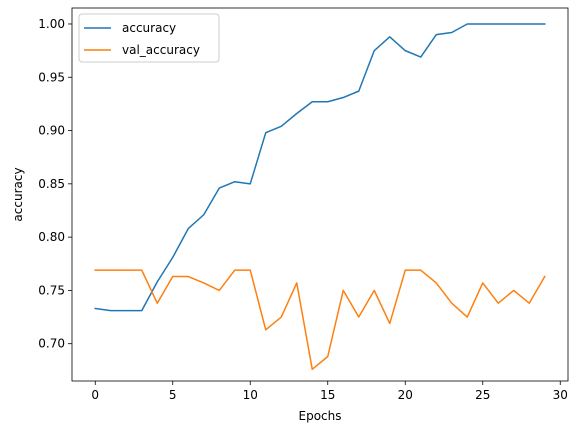 Image resolution: width=578 pixels, height=432 pixels. I want to click on legend-label: accuracy, so click(149, 28).